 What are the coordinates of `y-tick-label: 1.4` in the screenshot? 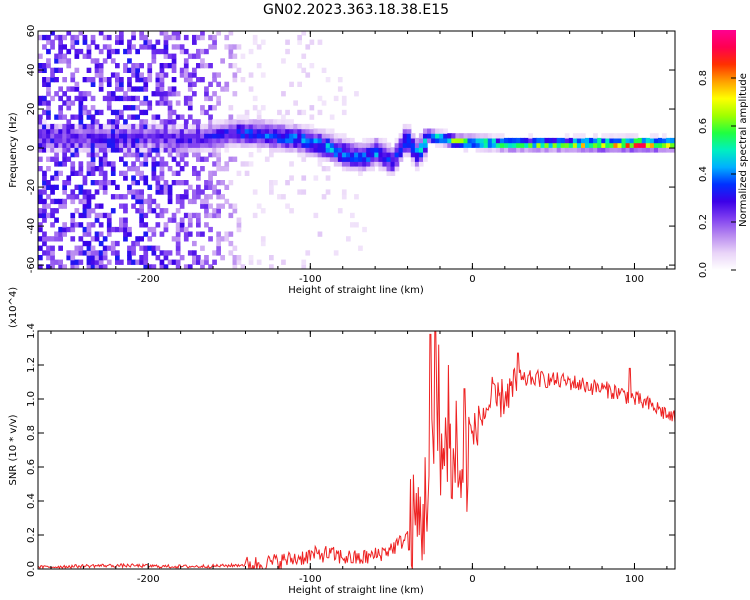 It's located at (31, 331).